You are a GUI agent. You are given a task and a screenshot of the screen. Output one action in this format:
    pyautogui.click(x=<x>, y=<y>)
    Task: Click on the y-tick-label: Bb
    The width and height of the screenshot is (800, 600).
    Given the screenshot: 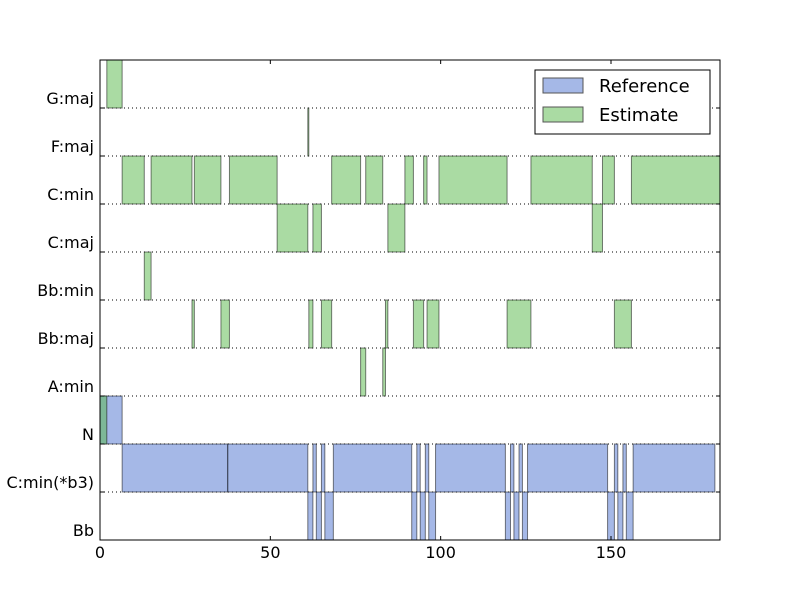 What is the action you would take?
    pyautogui.click(x=83, y=530)
    